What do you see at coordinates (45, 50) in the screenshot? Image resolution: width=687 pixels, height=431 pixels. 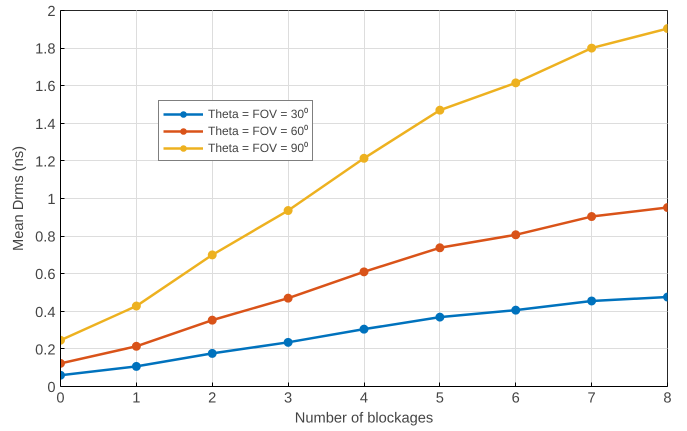 I see `y-tick-label: 1.8` at bounding box center [45, 50].